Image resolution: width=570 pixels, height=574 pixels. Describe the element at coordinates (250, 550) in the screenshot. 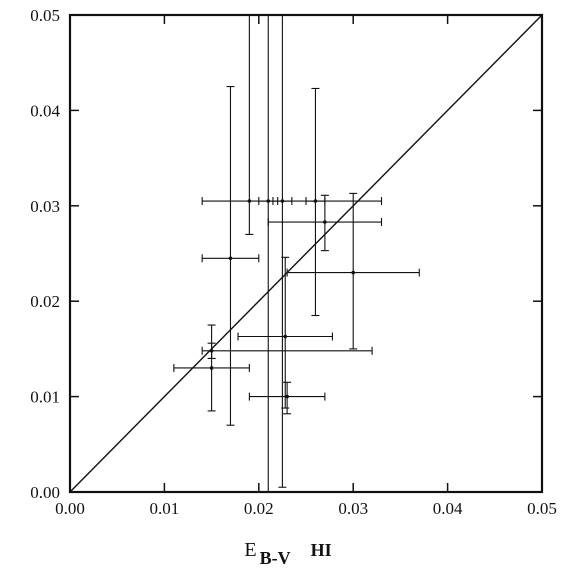

I see `x-axis-label-main: E` at that location.